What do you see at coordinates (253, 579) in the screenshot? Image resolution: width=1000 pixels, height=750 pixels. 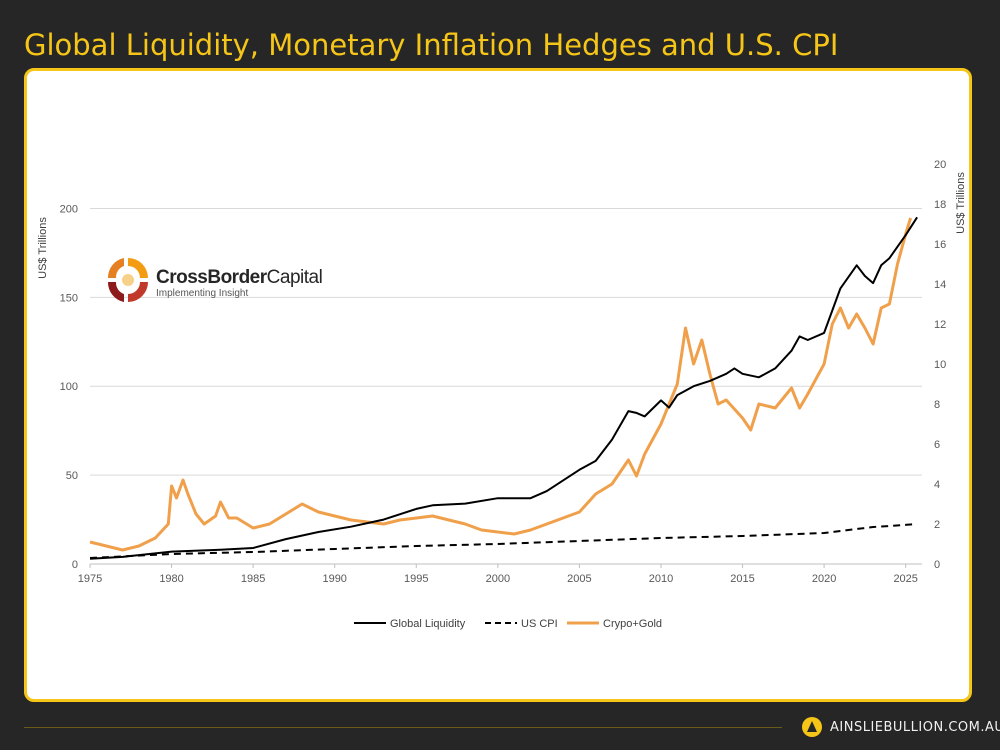 I see `x-tick-label: 1985` at bounding box center [253, 579].